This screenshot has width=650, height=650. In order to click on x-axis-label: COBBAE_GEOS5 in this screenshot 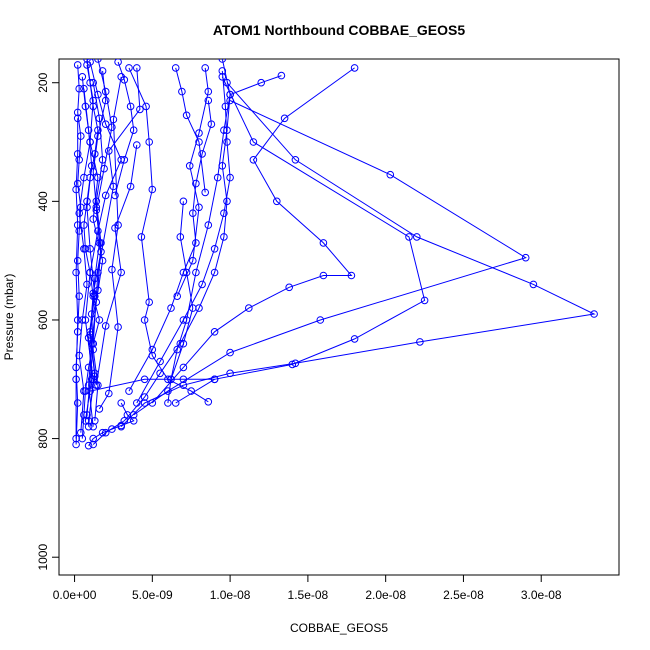, I will do `click(339, 628)`.